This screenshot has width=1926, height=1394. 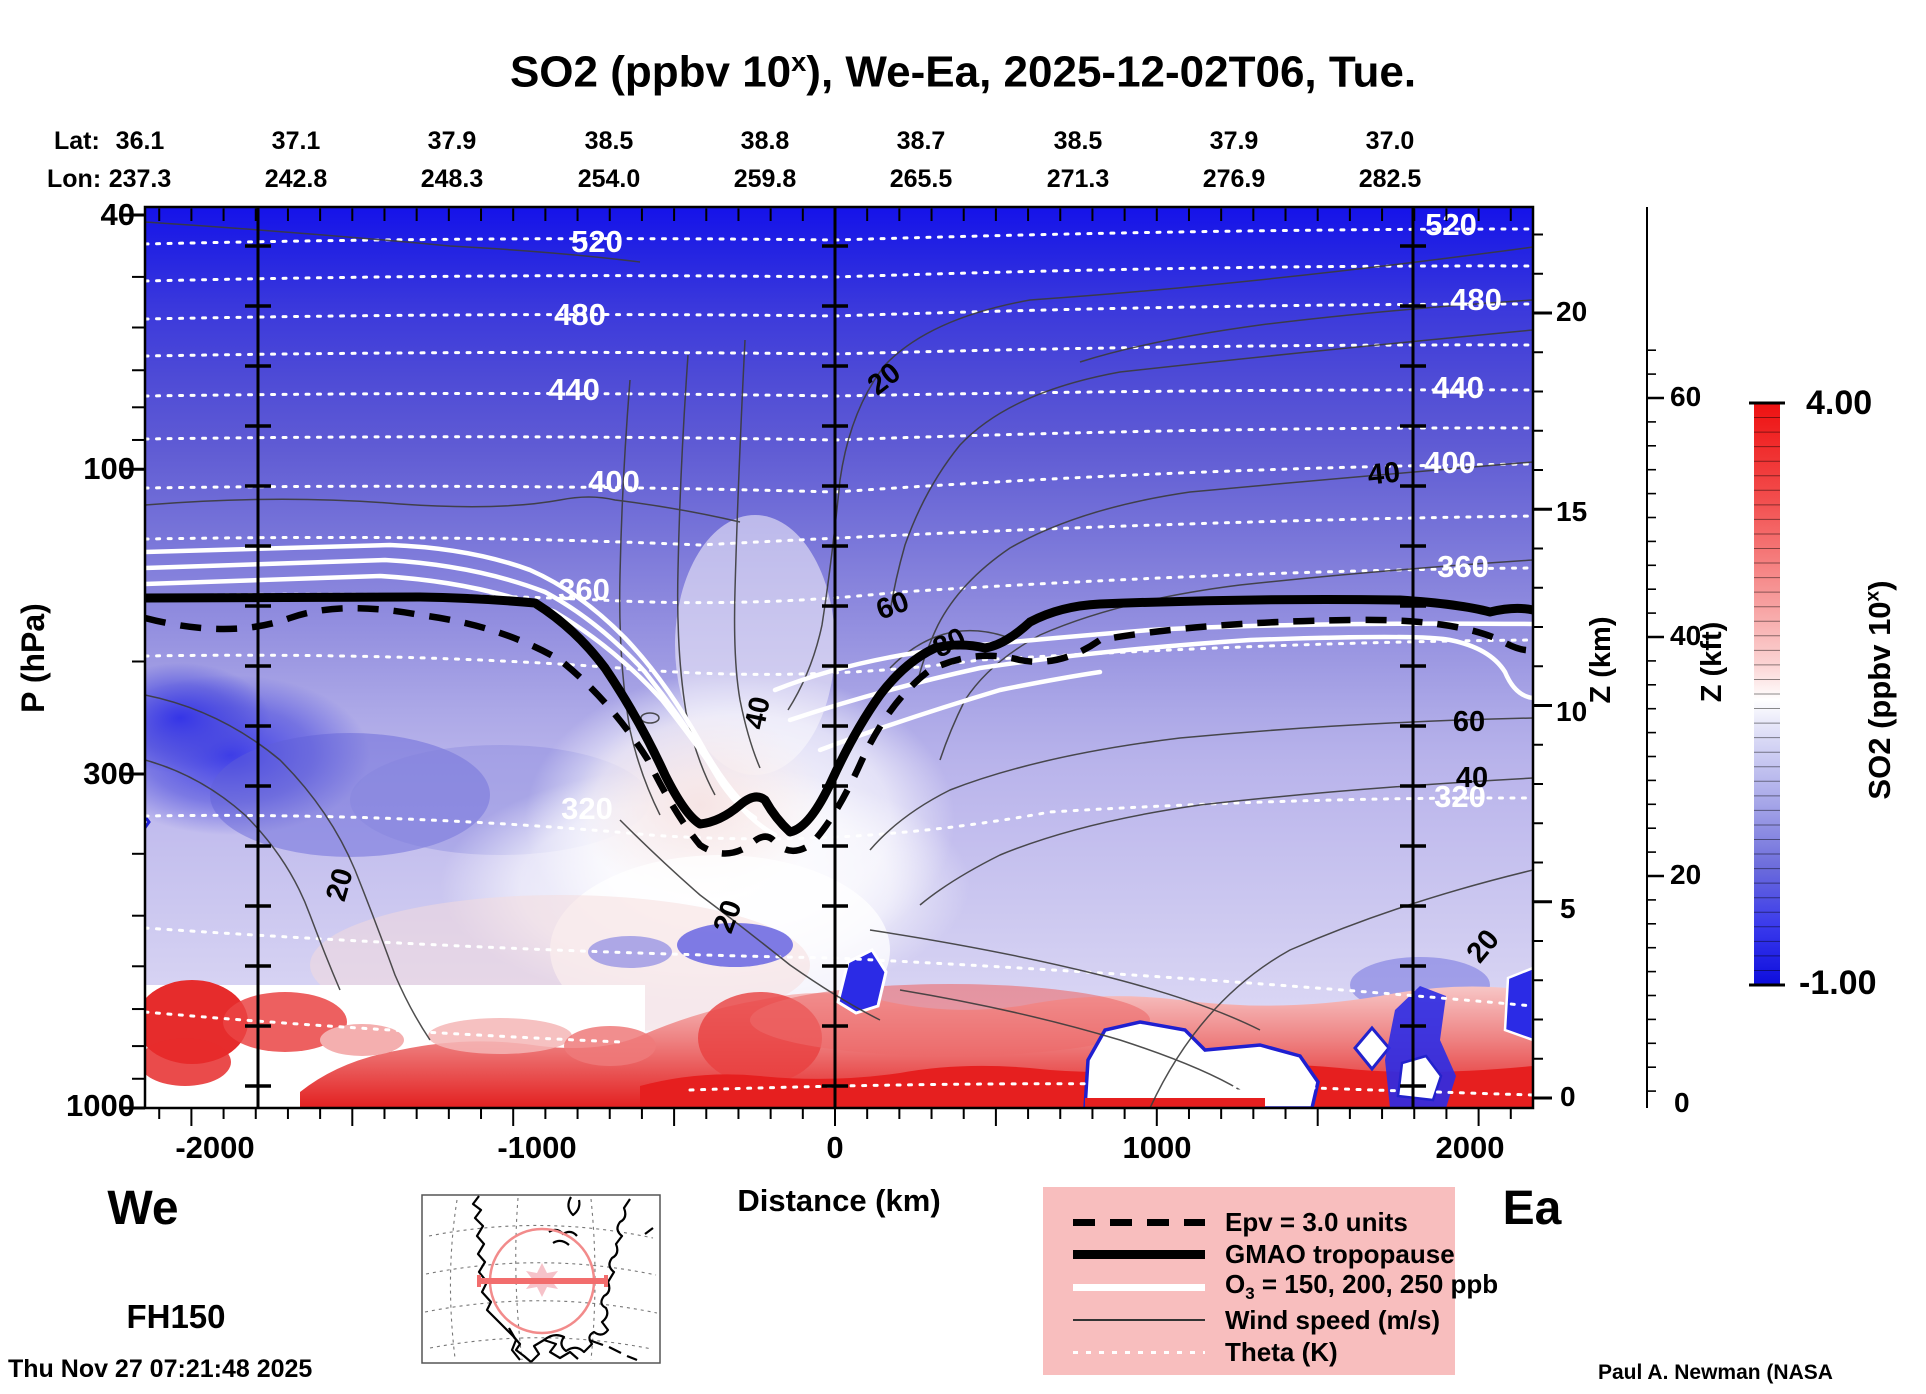 I want to click on ozone-line-sample, so click(x=1139, y=1287).